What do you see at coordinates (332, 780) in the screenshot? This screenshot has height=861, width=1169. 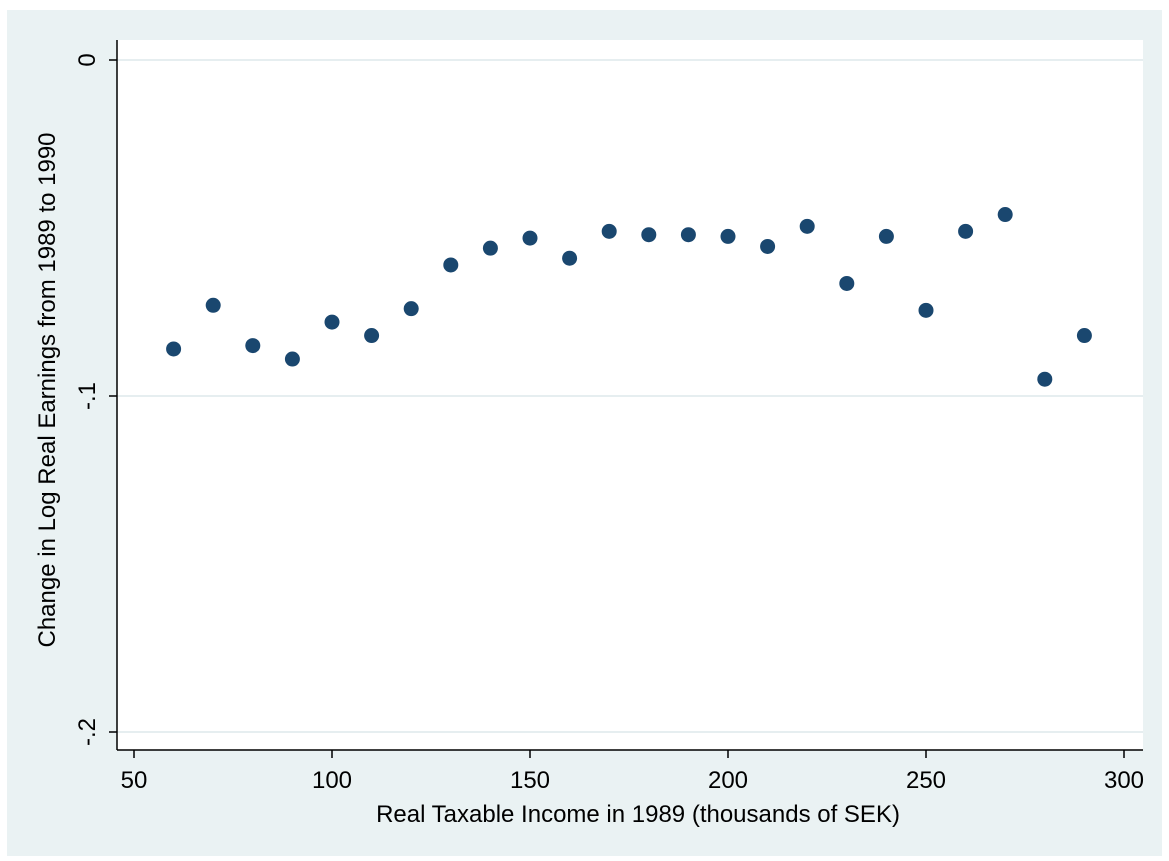 I see `x-tick-label: 100` at bounding box center [332, 780].